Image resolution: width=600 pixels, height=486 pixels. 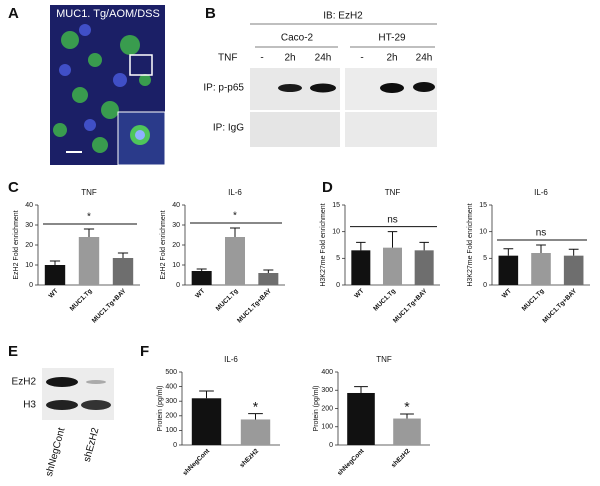 What do you see at coordinates (108, 14) in the screenshot?
I see `panel-a-title: MUC1. Tg/AOM/DSS` at bounding box center [108, 14].